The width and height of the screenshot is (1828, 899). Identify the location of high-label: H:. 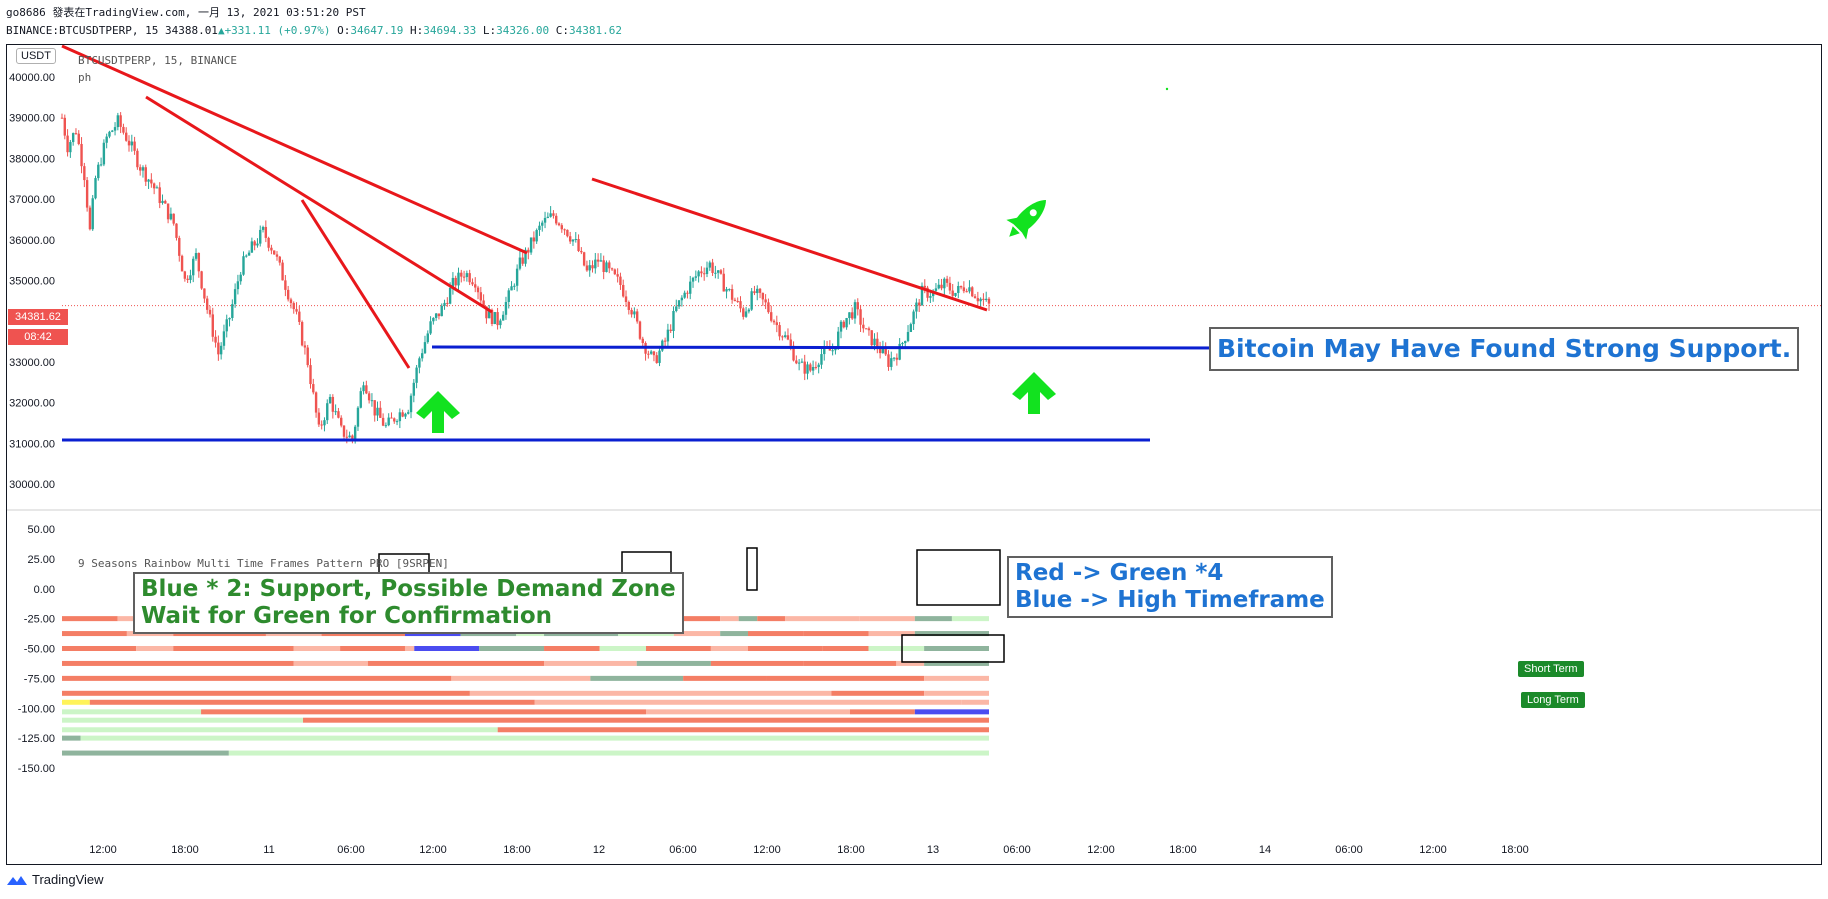
(417, 30).